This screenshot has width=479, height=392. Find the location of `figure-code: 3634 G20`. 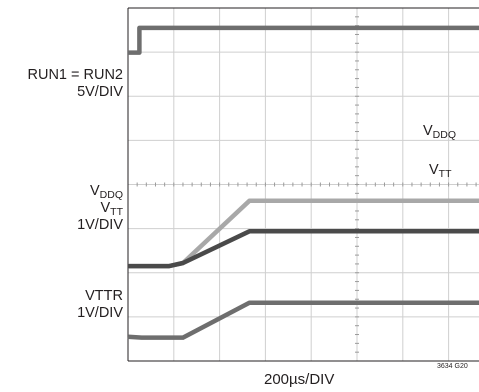

figure-code: 3634 G20 is located at coordinates (452, 366).